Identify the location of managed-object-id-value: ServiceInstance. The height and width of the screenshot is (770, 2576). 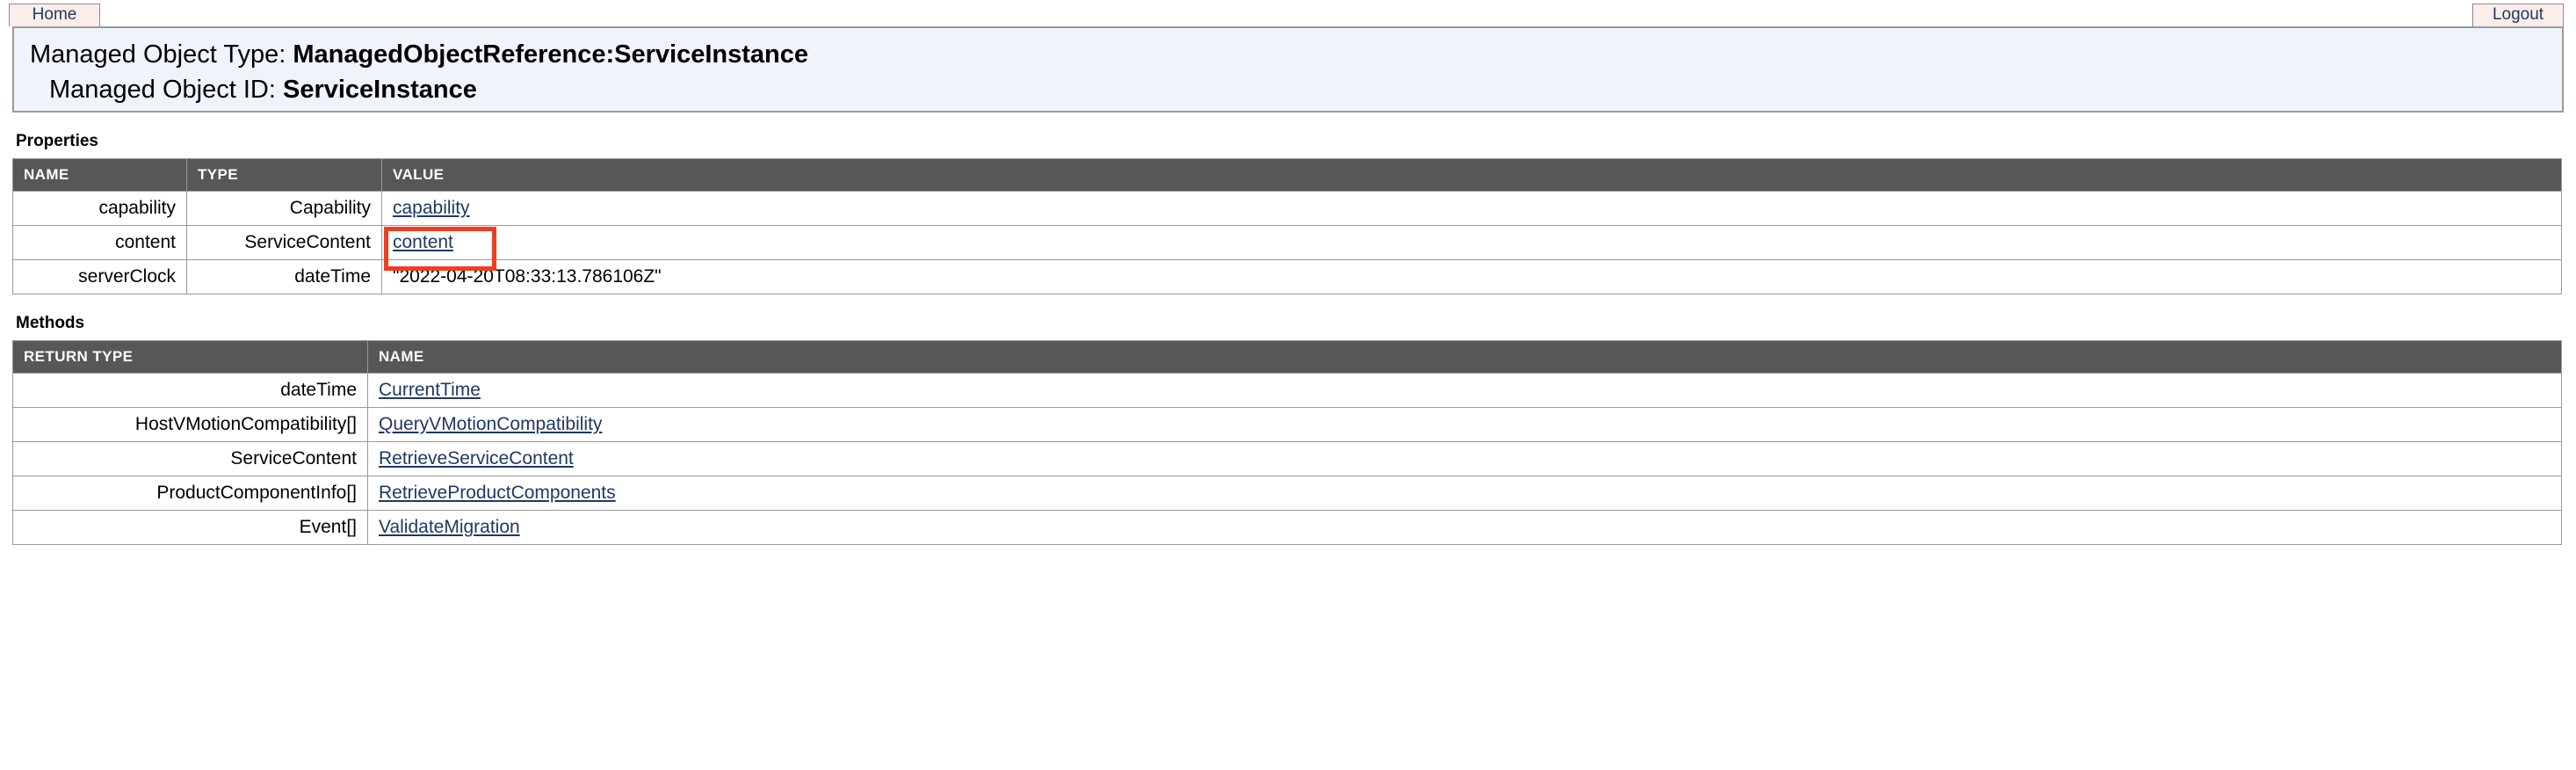
(379, 90).